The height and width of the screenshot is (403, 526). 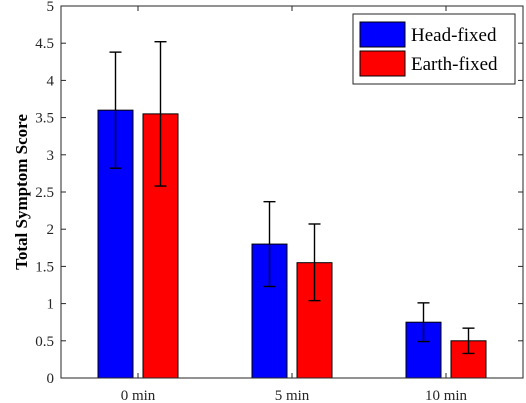 What do you see at coordinates (454, 64) in the screenshot?
I see `legend-label-1: Earth-fixed` at bounding box center [454, 64].